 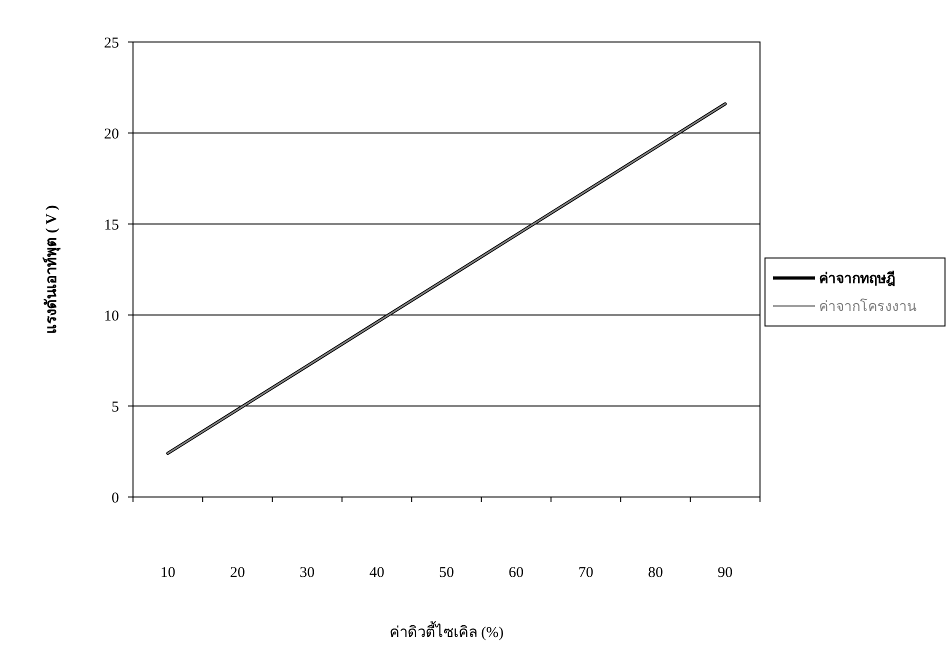 I want to click on x-tick-label: 60, so click(x=516, y=573).